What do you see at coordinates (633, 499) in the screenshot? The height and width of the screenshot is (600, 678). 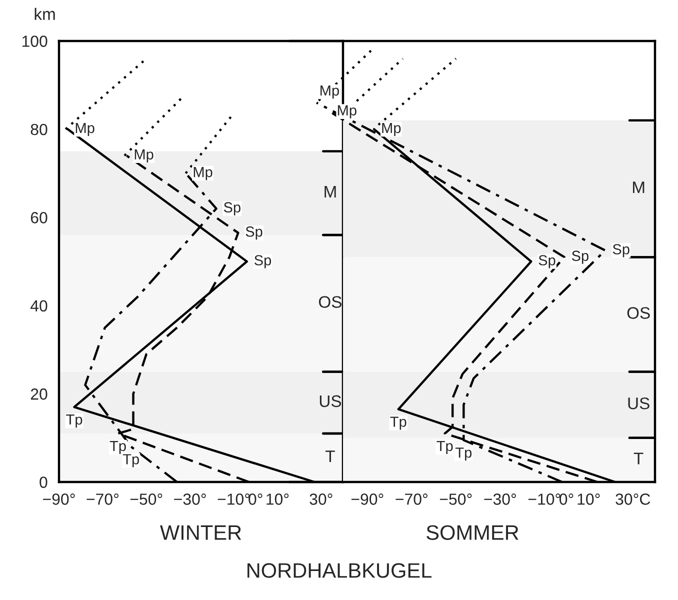 I see `x-tick-label: 30°C` at bounding box center [633, 499].